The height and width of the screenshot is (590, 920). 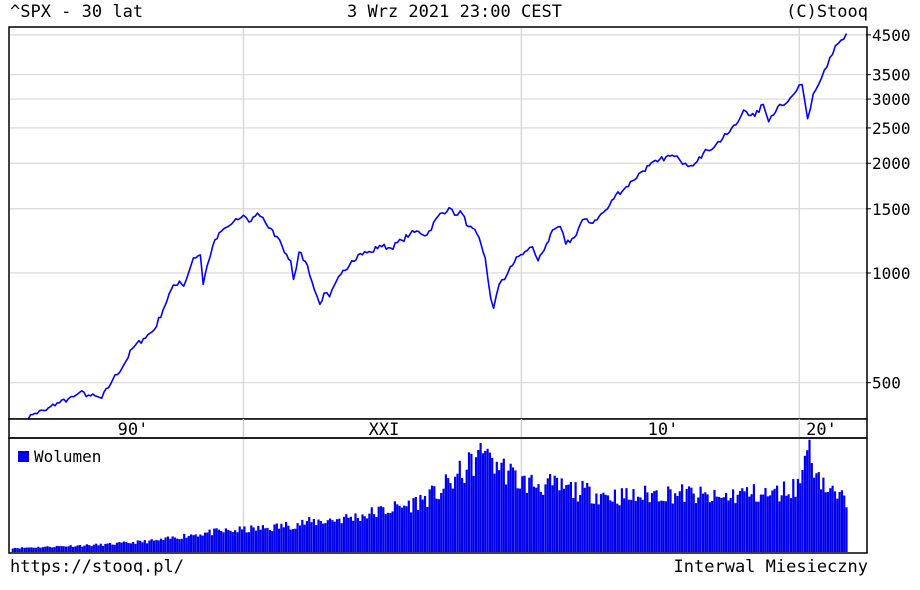 What do you see at coordinates (23, 456) in the screenshot?
I see `volume-legend-swatch` at bounding box center [23, 456].